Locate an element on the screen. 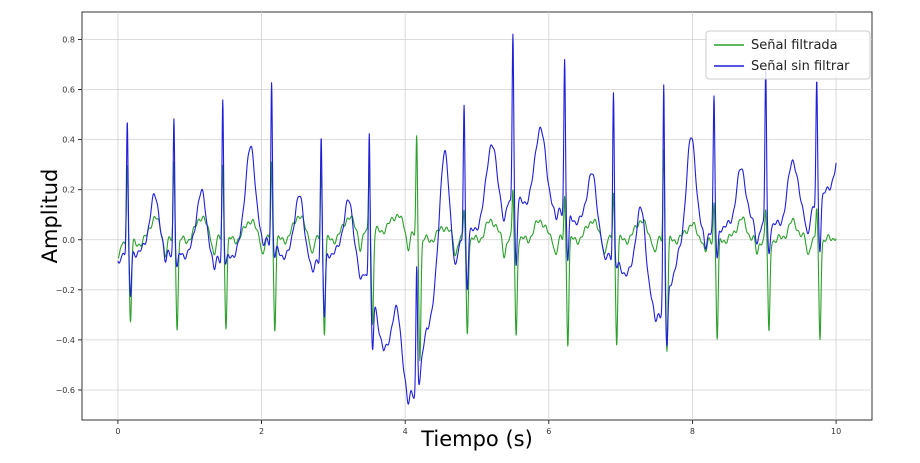 This screenshot has height=463, width=920. y-tick-label: −0.6 is located at coordinates (65, 390).